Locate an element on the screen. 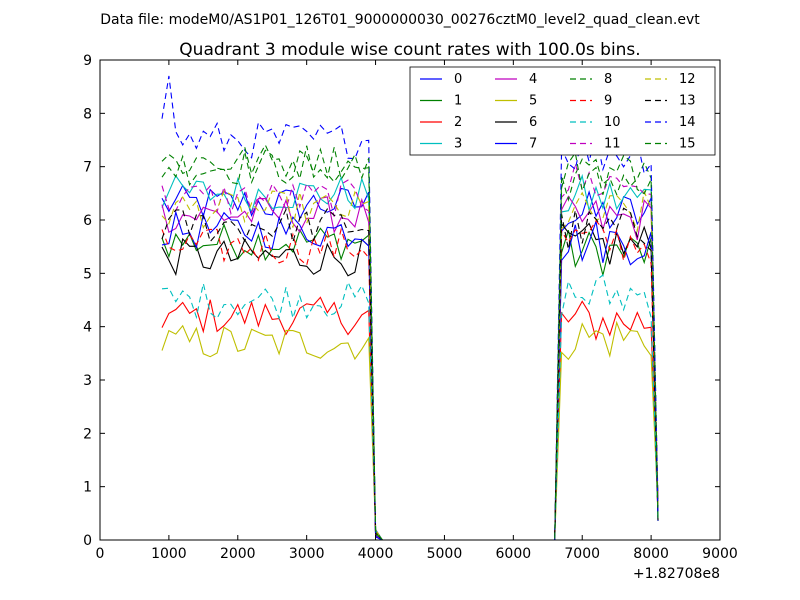 Image resolution: width=800 pixels, height=600 pixels. y-tick-label: 5 is located at coordinates (87, 274).